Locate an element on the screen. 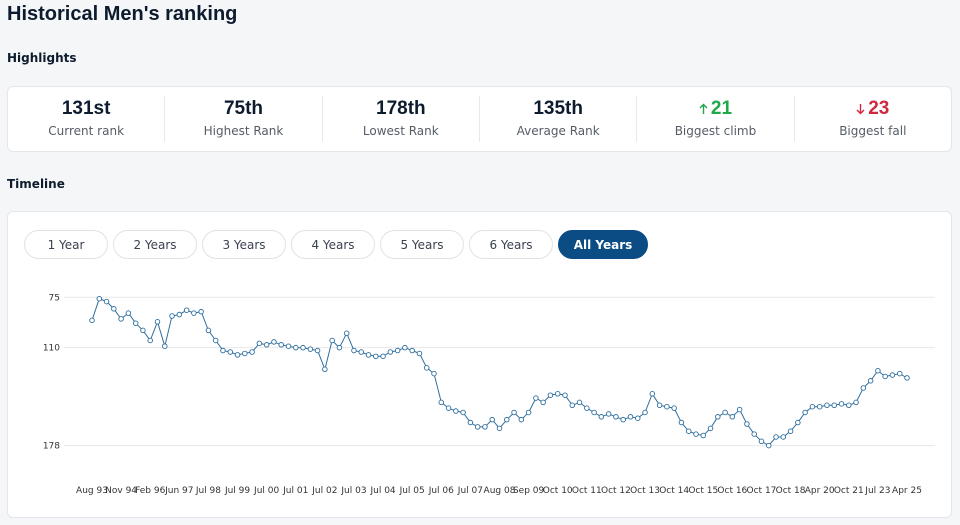 The width and height of the screenshot is (960, 525). range-button: 5 Years is located at coordinates (422, 244).